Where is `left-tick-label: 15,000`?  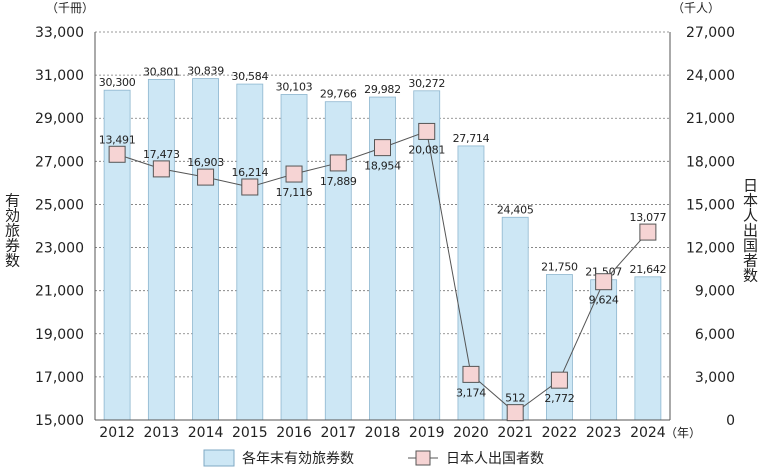 left-tick-label: 15,000 is located at coordinates (59, 421).